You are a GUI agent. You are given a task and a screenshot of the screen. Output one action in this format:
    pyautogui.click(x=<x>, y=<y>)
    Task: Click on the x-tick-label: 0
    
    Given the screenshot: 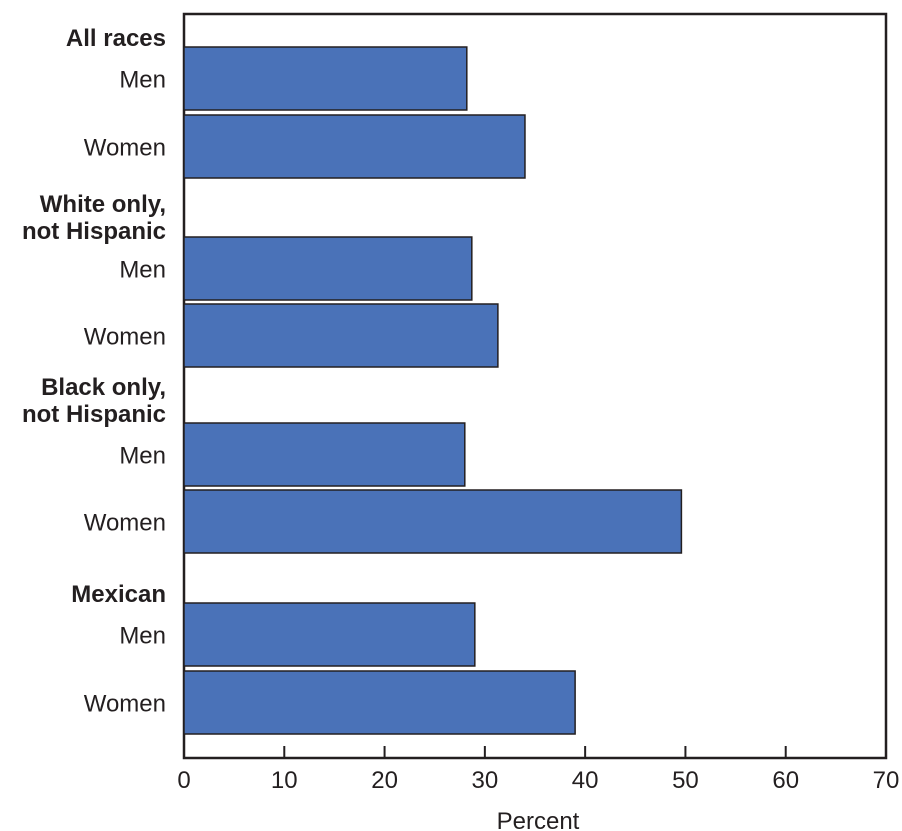 What is the action you would take?
    pyautogui.click(x=183, y=780)
    